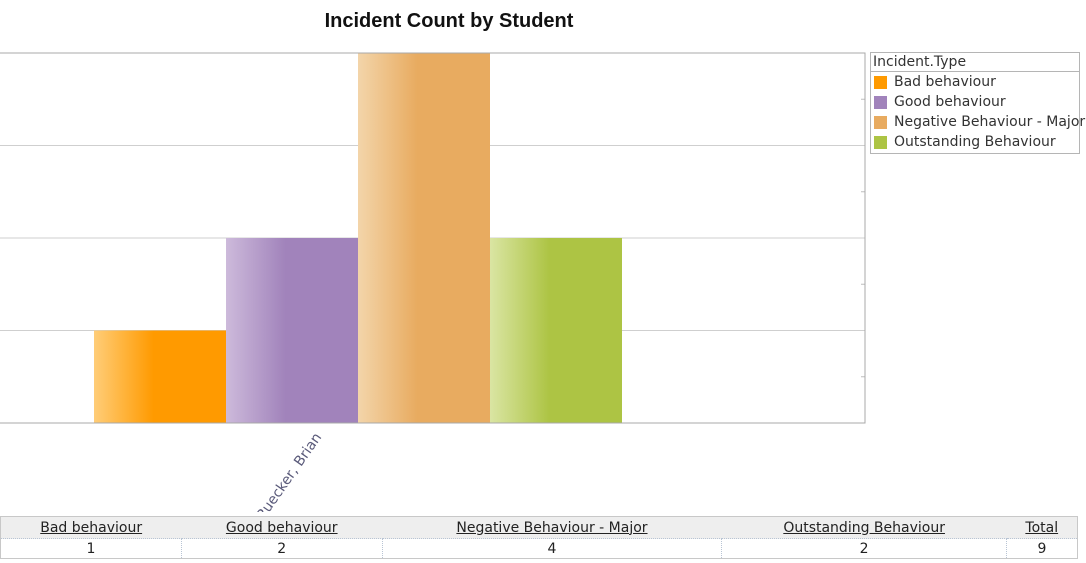 Image resolution: width=1086 pixels, height=563 pixels. Describe the element at coordinates (552, 548) in the screenshot. I see `table-cell: 4` at that location.